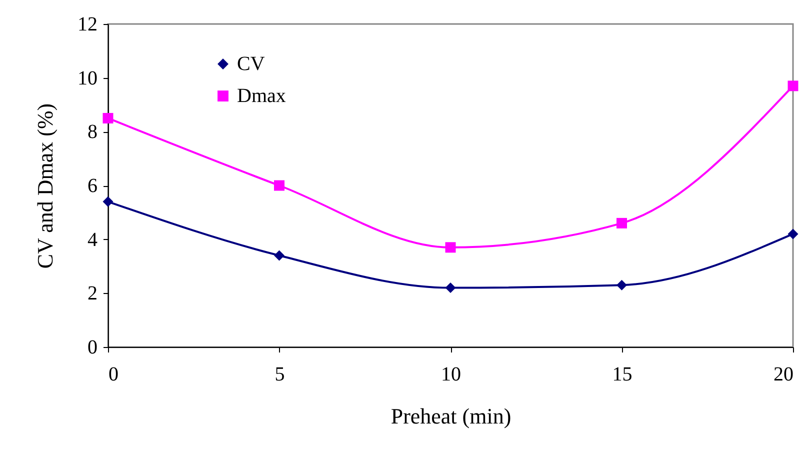 The image size is (805, 449). What do you see at coordinates (93, 186) in the screenshot?
I see `y-tick-label: 6` at bounding box center [93, 186].